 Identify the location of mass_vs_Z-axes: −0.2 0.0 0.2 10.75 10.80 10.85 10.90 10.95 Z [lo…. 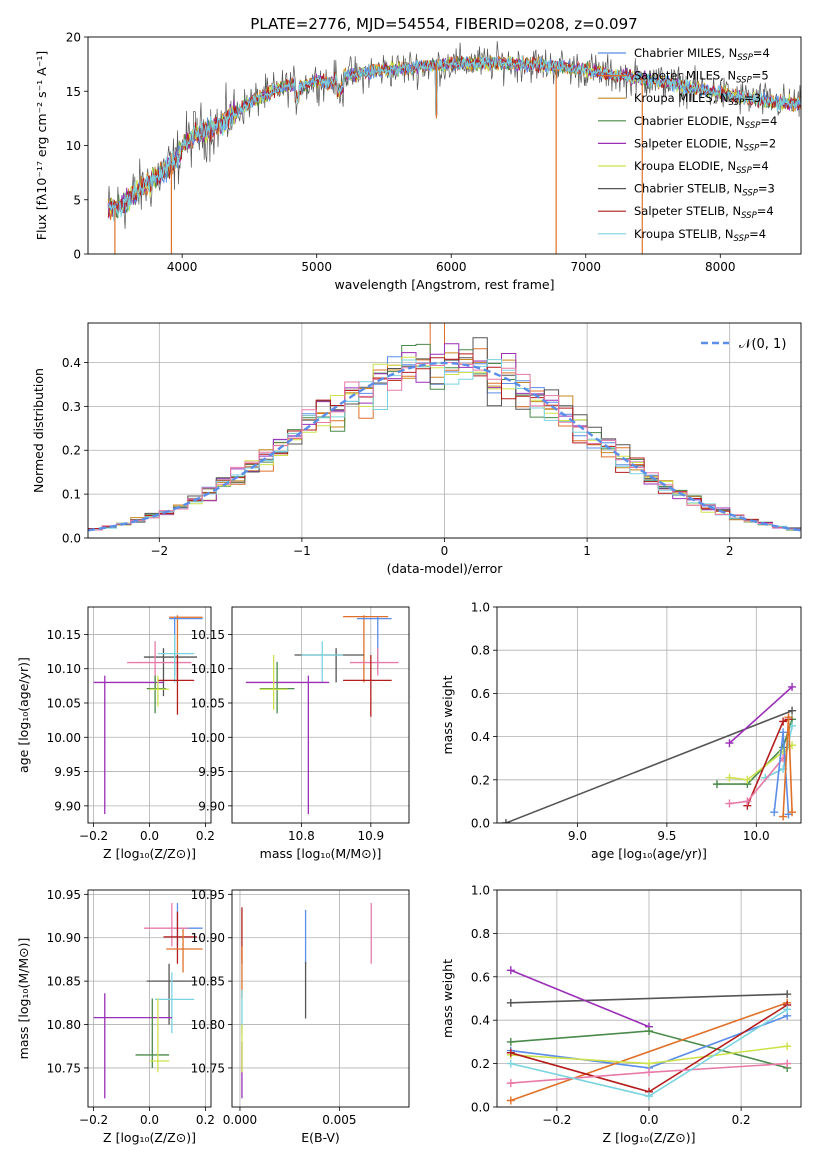
(115, 1016).